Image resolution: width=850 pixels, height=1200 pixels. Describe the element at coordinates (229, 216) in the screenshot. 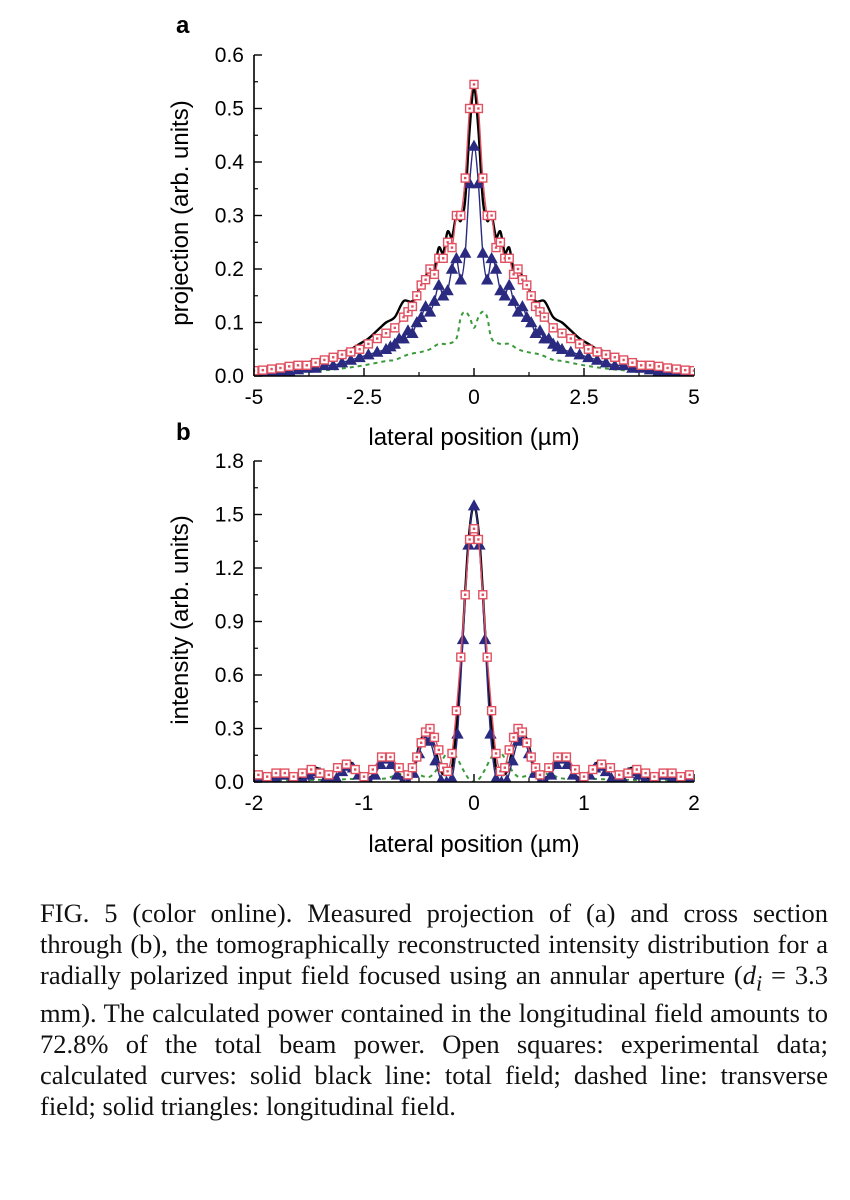

I see `panel-a-y-tick-label: 0.3` at that location.